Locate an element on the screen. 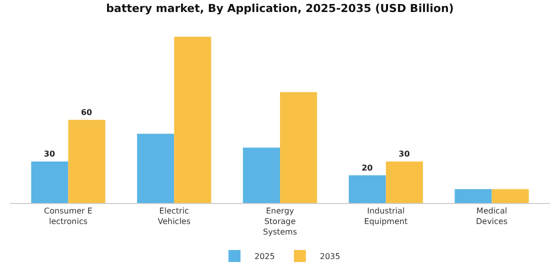  legend-label: 2035 is located at coordinates (330, 257).